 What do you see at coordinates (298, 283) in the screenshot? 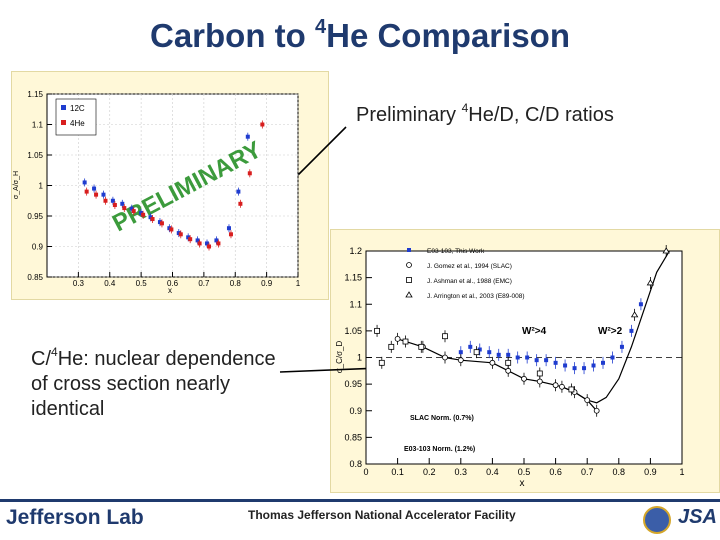
I see `chart1-xtick-label: 1` at bounding box center [298, 283].